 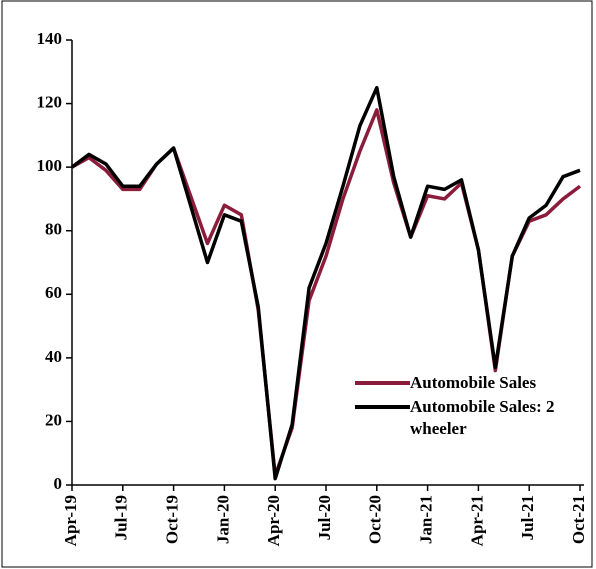 I want to click on x-tick-label: Oct-20, so click(x=375, y=519).